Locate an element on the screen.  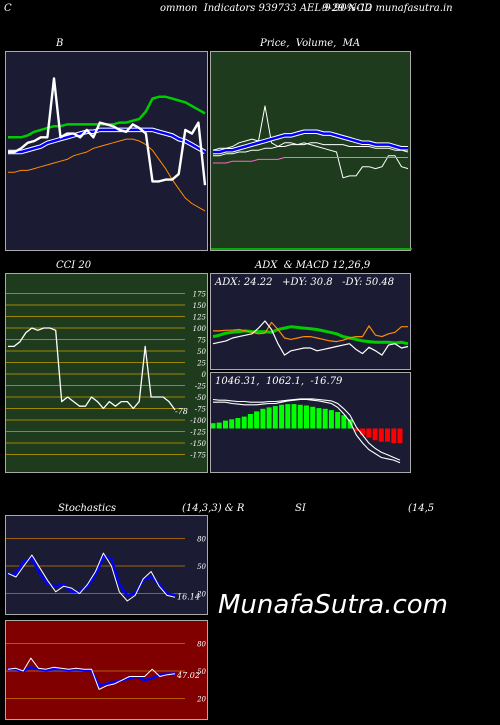
rsi-chart: 80 50 20 47.02 is located at coordinates (106, 672).